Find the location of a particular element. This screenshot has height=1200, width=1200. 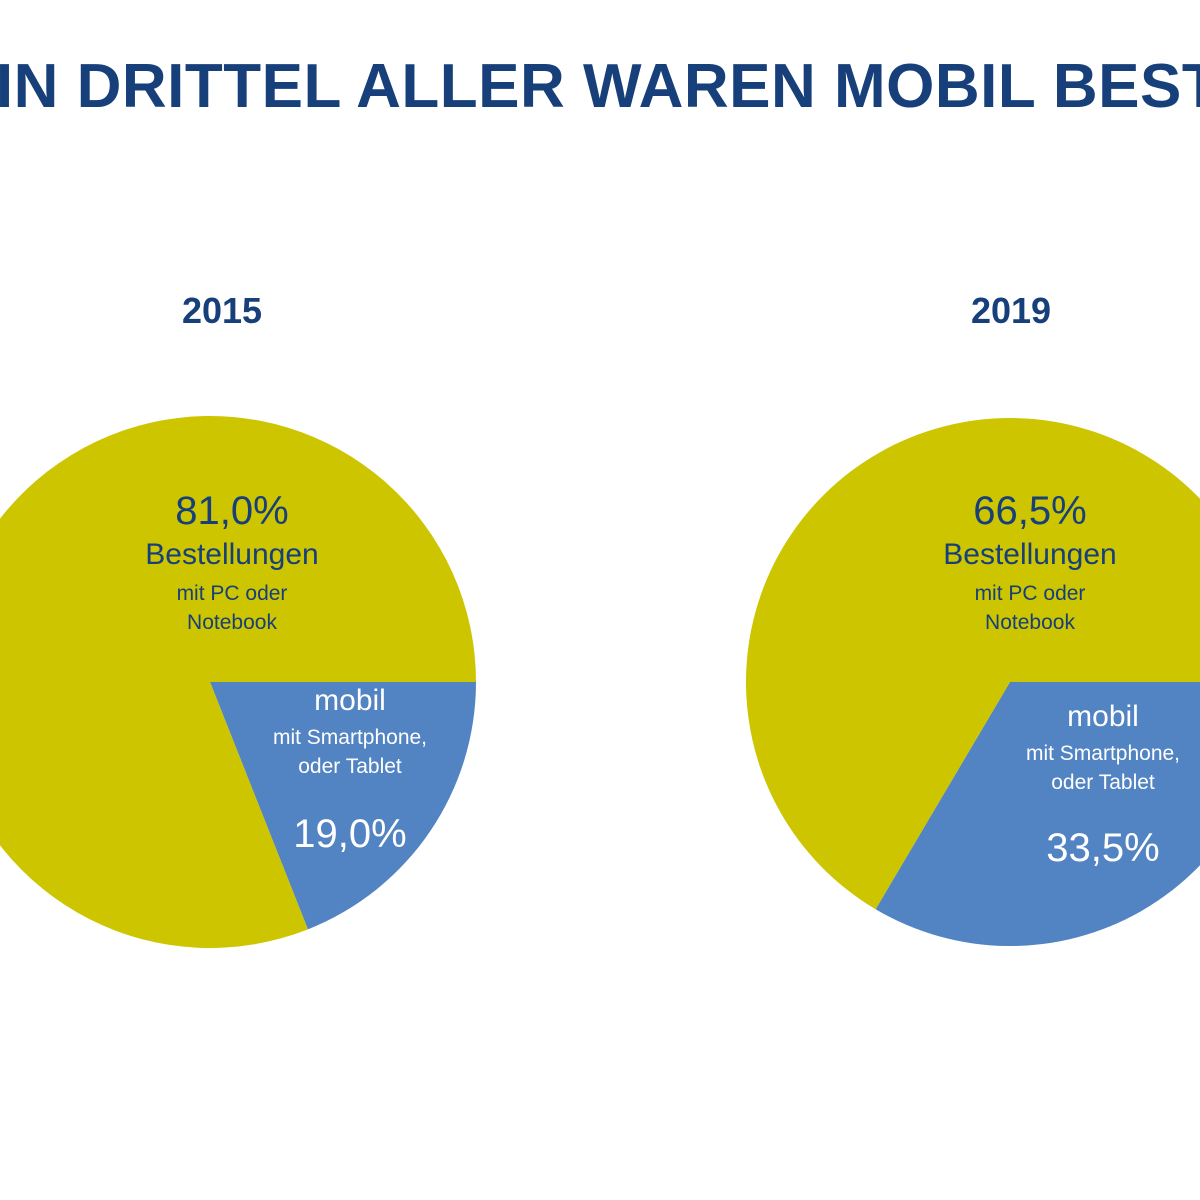

pie-2015-pc-label: 81,0% Bestellungen mit PC oder Notebook is located at coordinates (232, 562).